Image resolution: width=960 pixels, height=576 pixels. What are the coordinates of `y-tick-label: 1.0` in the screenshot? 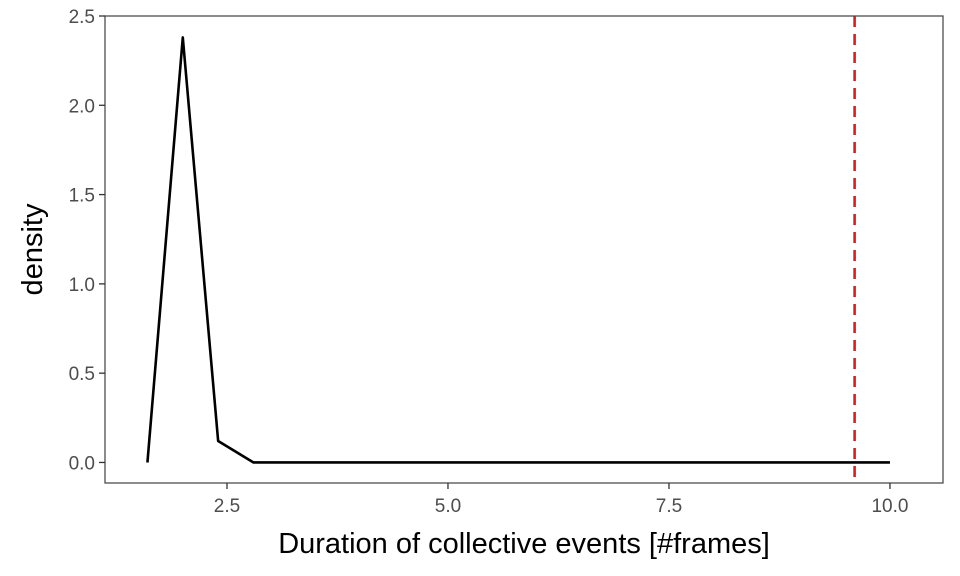 It's located at (82, 285).